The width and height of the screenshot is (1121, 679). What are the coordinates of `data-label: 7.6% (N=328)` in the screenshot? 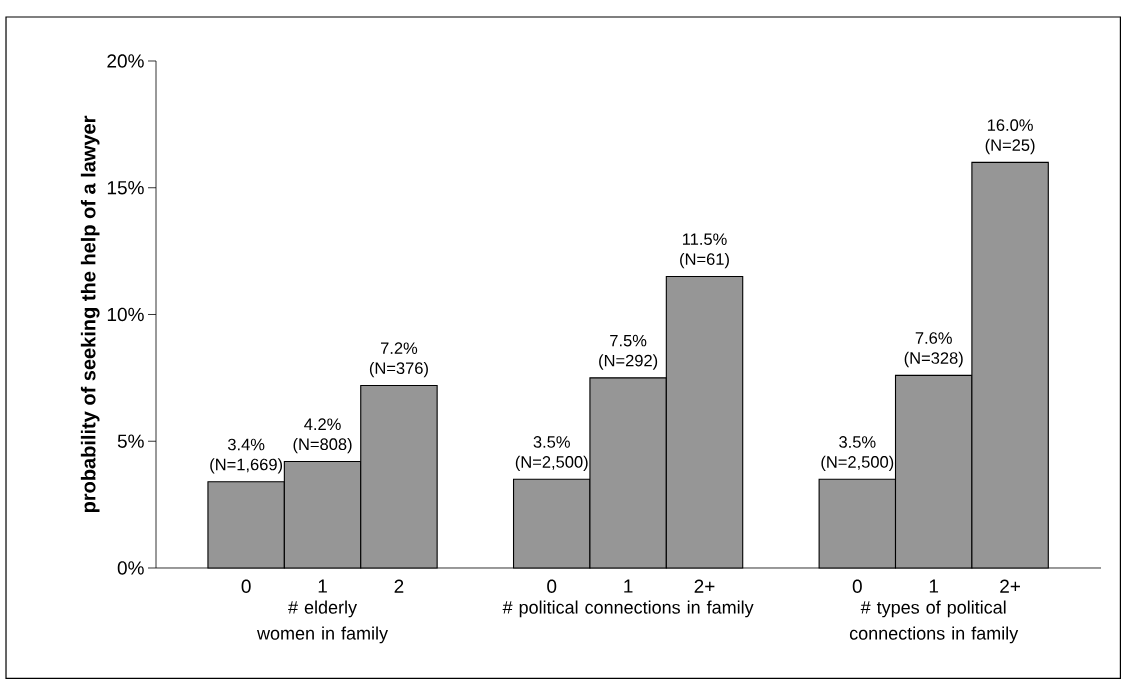 It's located at (933, 350).